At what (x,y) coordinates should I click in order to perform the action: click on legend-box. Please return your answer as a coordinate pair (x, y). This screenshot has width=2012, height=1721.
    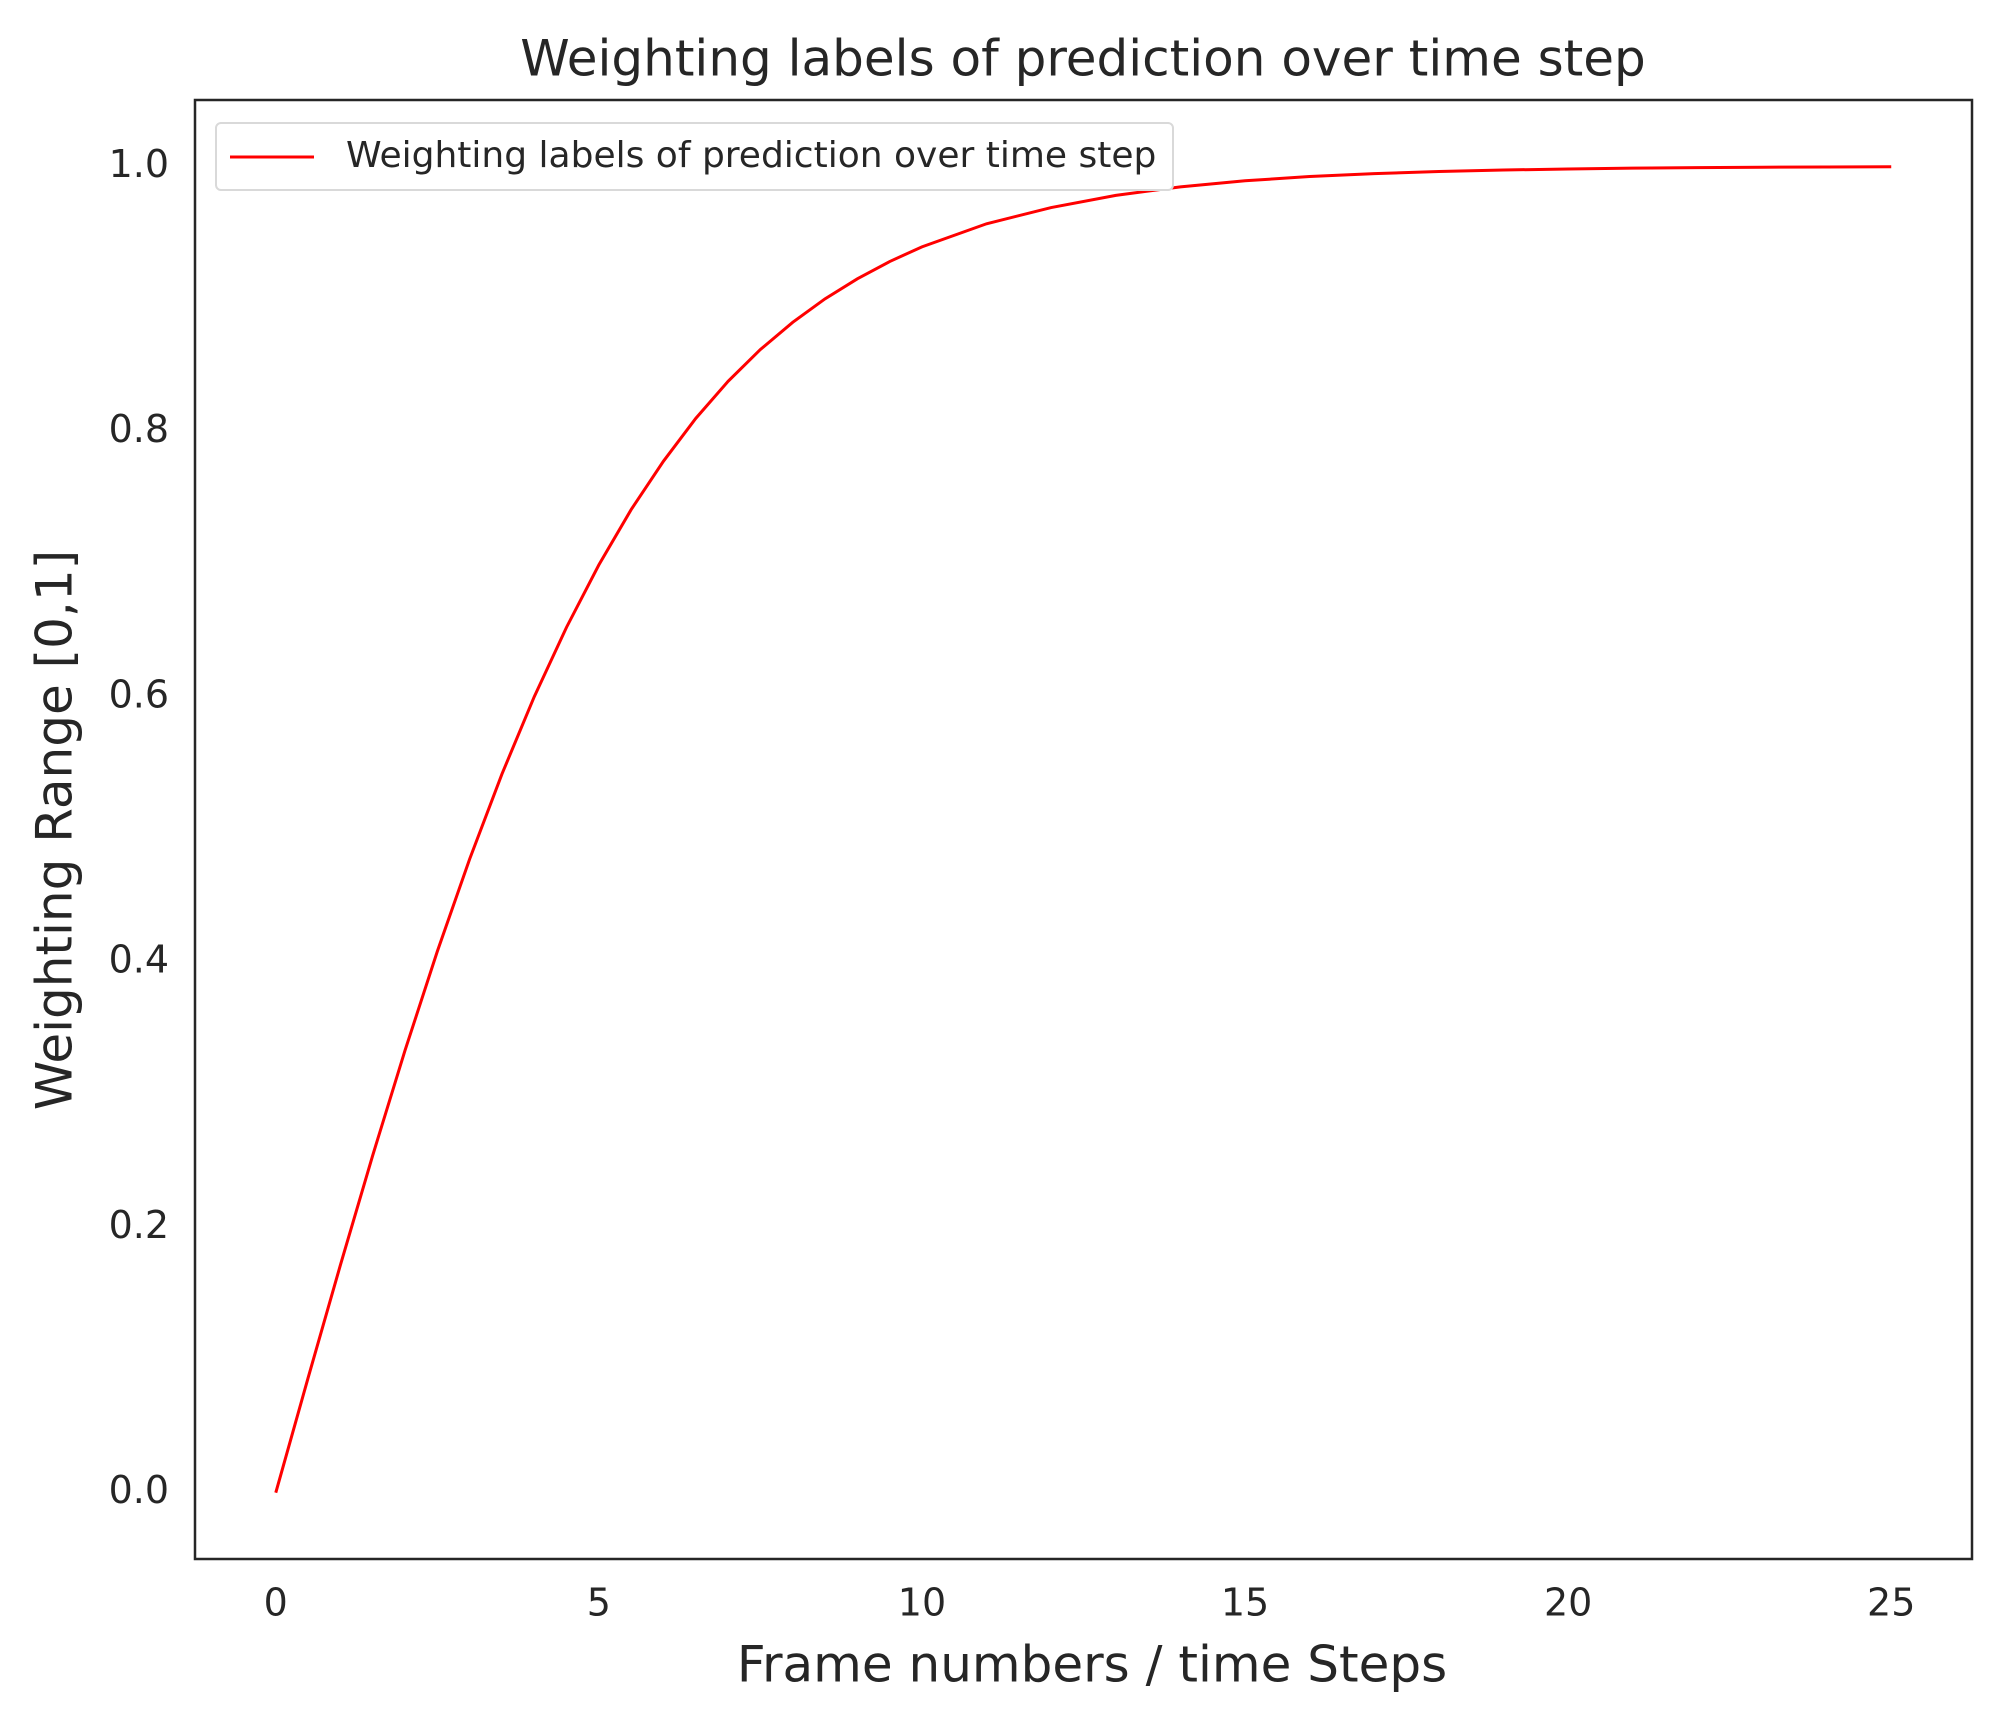
    Looking at the image, I should click on (694, 156).